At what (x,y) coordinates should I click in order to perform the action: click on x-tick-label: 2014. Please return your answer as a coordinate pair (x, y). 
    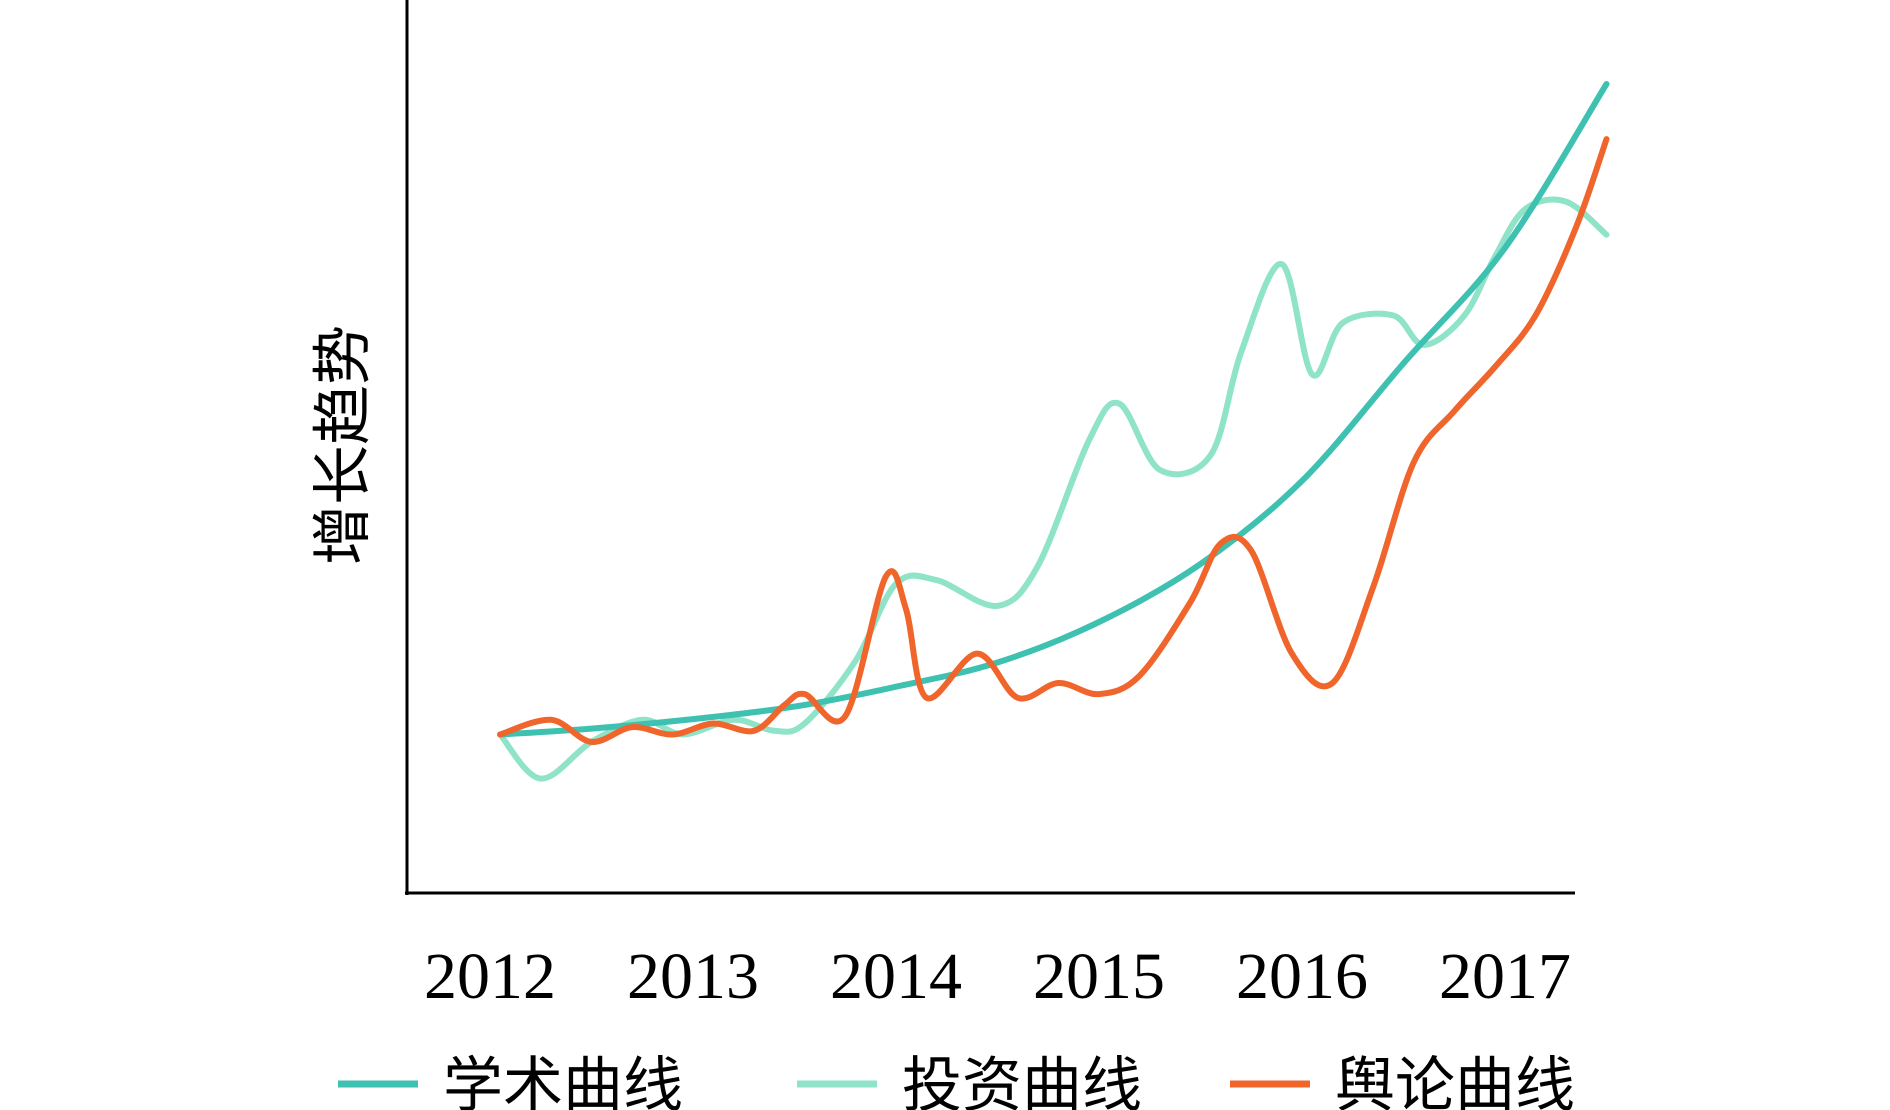
    Looking at the image, I should click on (896, 976).